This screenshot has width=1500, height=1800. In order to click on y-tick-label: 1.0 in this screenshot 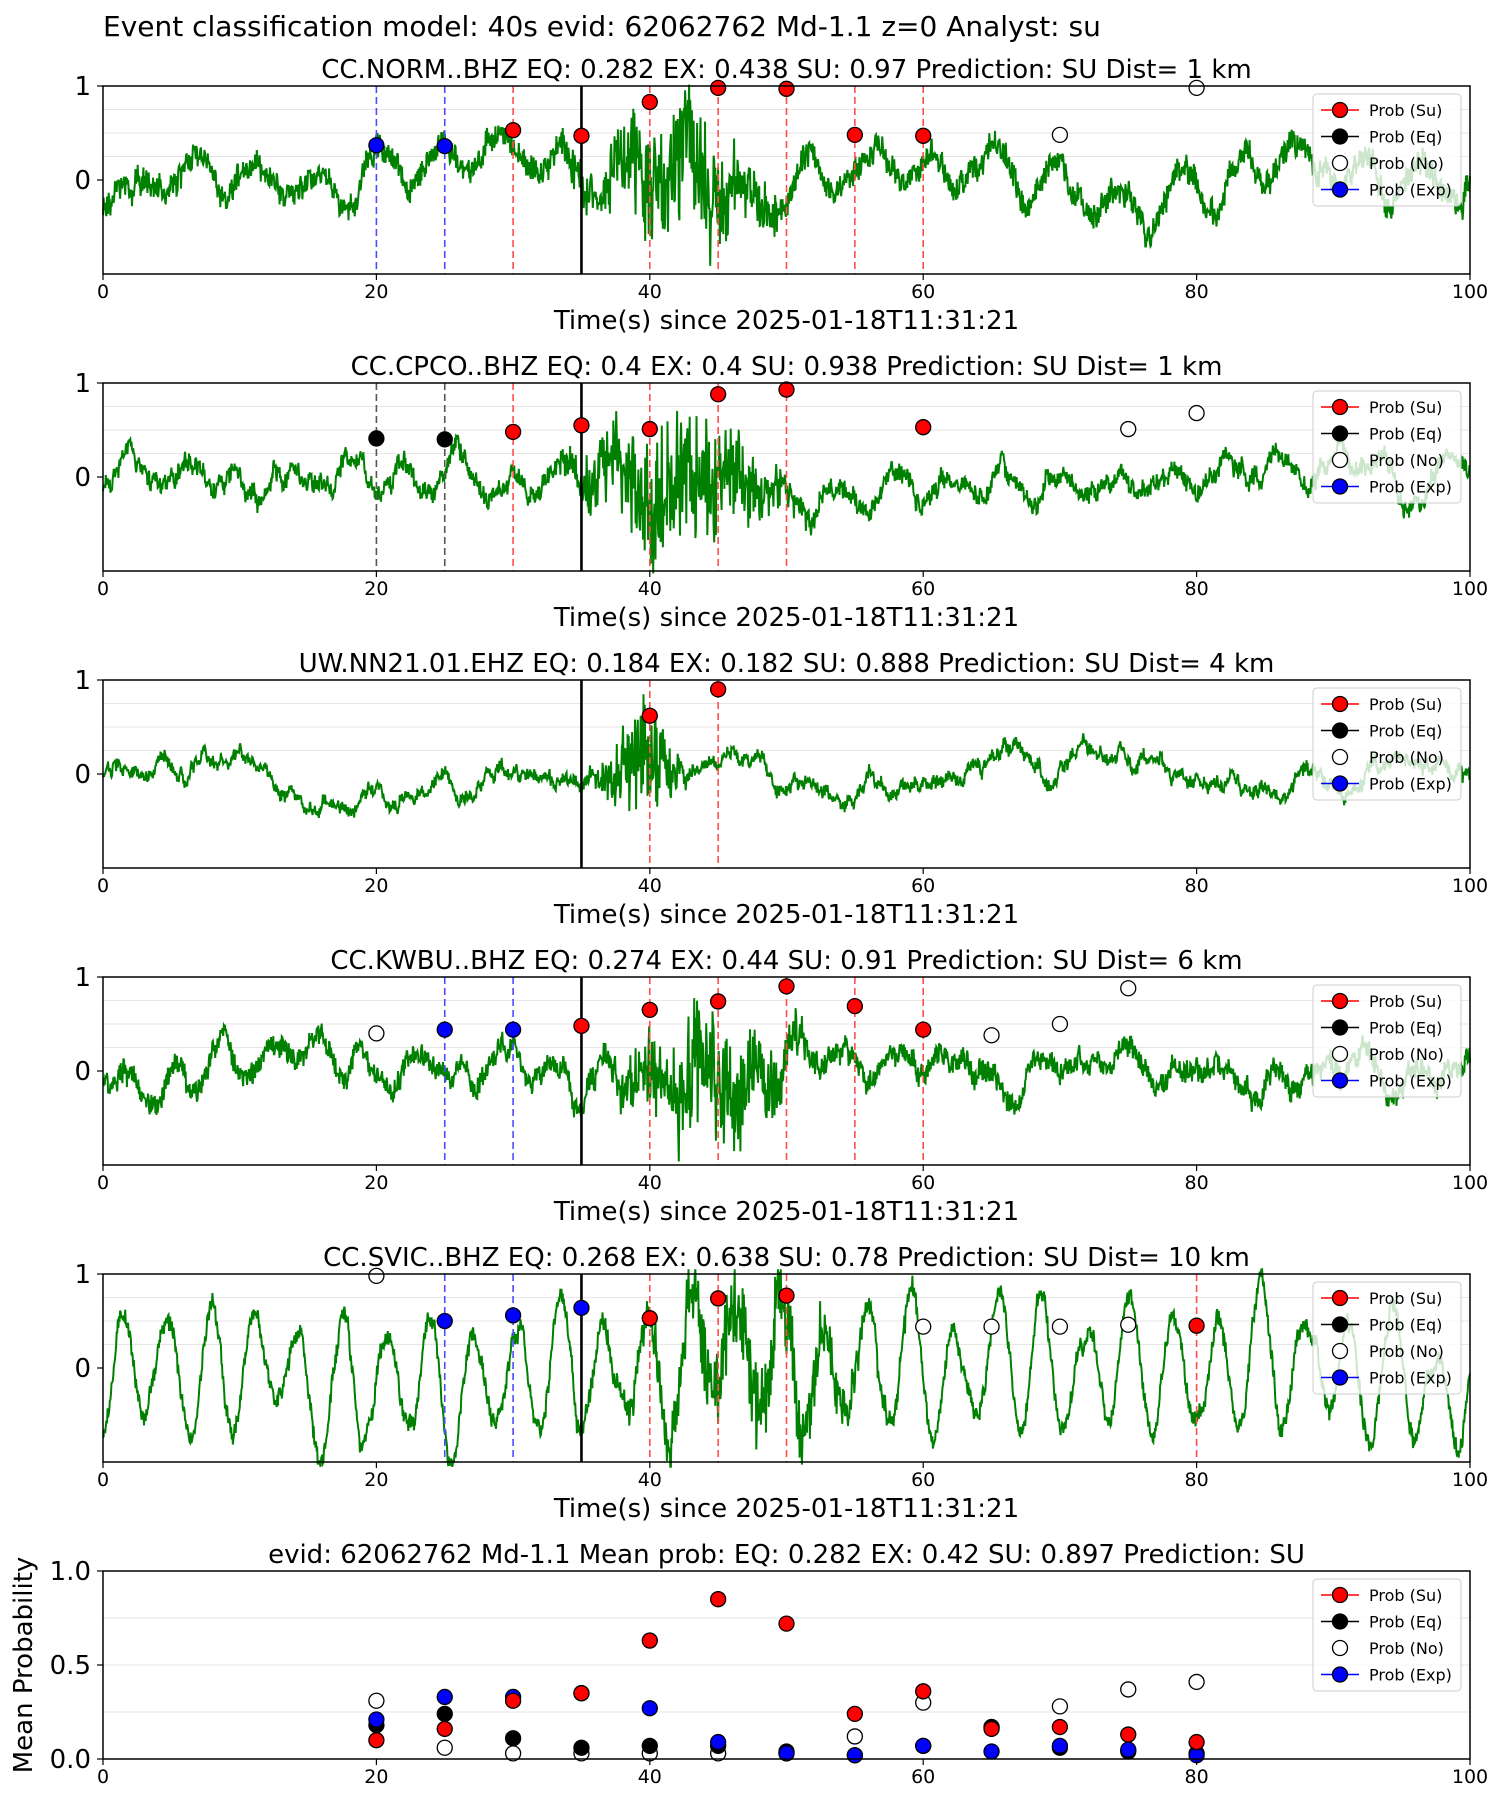, I will do `click(70, 1572)`.